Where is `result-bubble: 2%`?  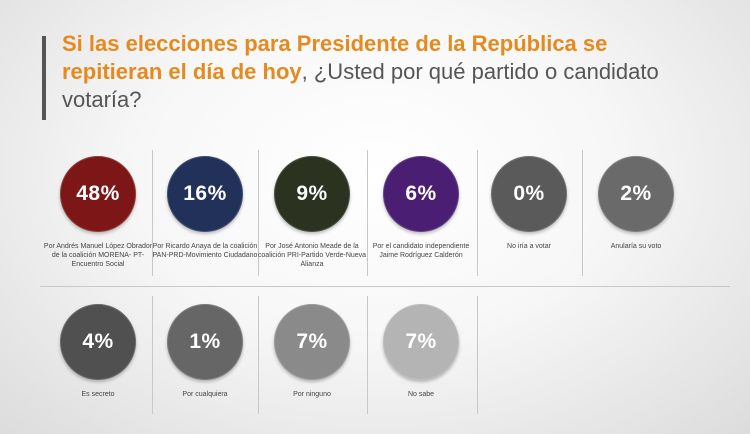 result-bubble: 2% is located at coordinates (636, 194).